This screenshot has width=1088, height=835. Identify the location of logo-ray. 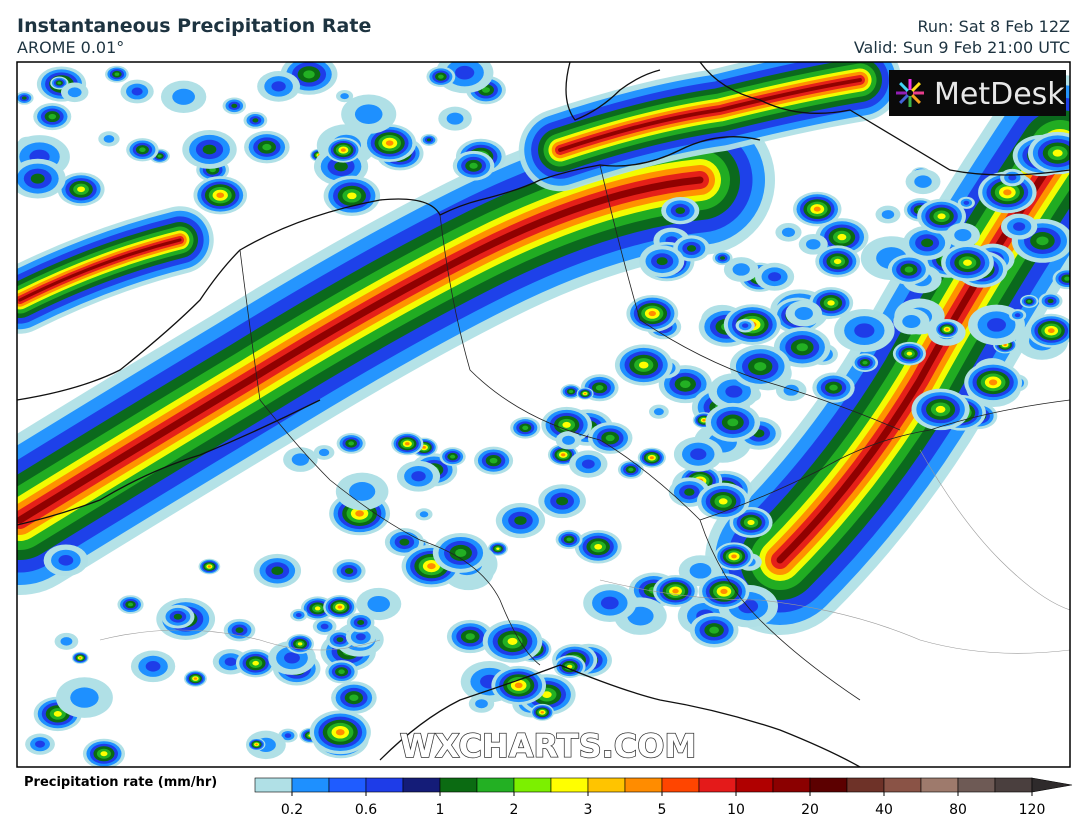
(904, 87).